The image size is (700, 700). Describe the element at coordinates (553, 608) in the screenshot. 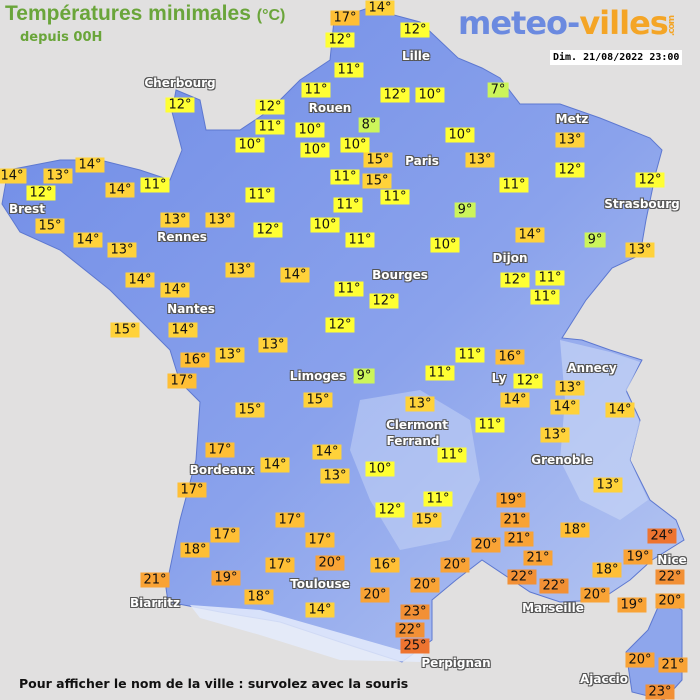

I see `city-label: Marseille` at that location.